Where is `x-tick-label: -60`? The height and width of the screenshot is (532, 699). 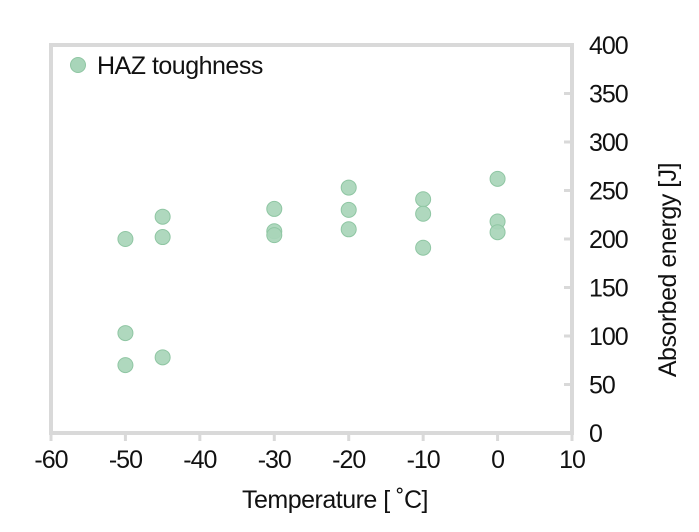 x-tick-label: -60 is located at coordinates (50, 460).